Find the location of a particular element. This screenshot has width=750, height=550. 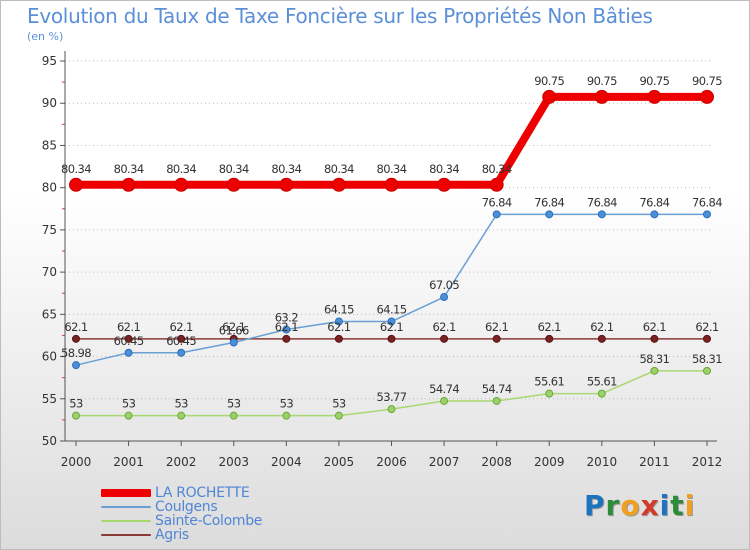

x-tick-label: 2012 is located at coordinates (707, 462).